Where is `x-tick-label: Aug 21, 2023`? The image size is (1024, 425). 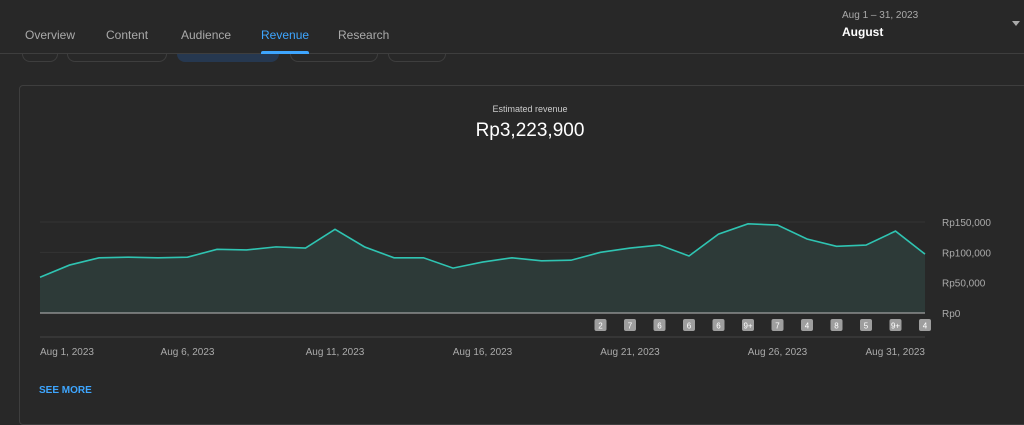
x-tick-label: Aug 21, 2023 is located at coordinates (630, 352).